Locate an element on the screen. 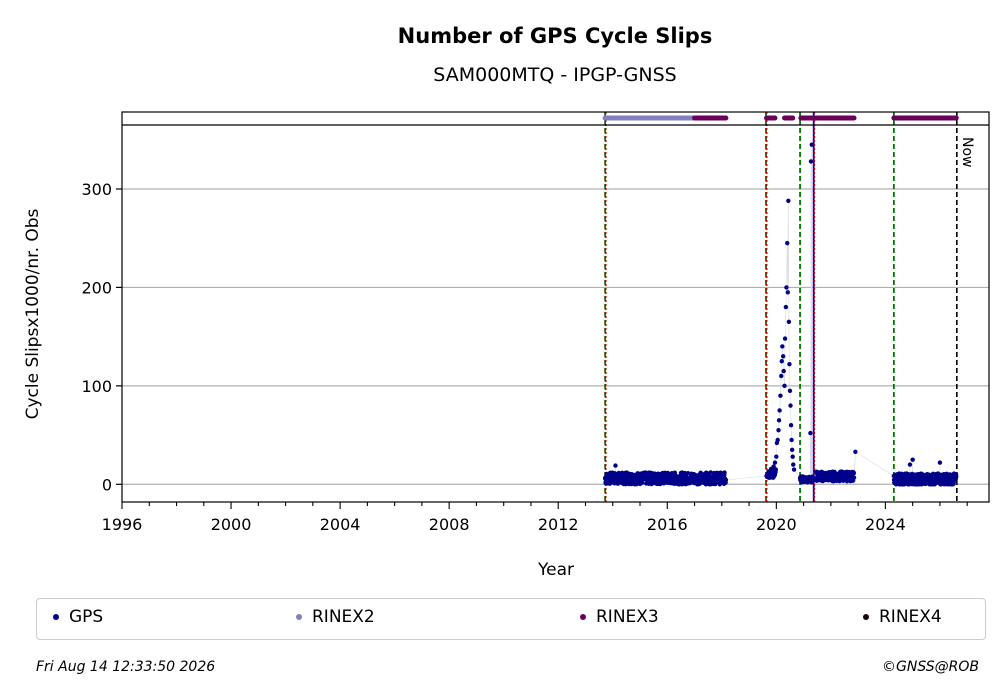  footer-timestamp: Fri Aug 14 12:33:50 2026 is located at coordinates (126, 667).